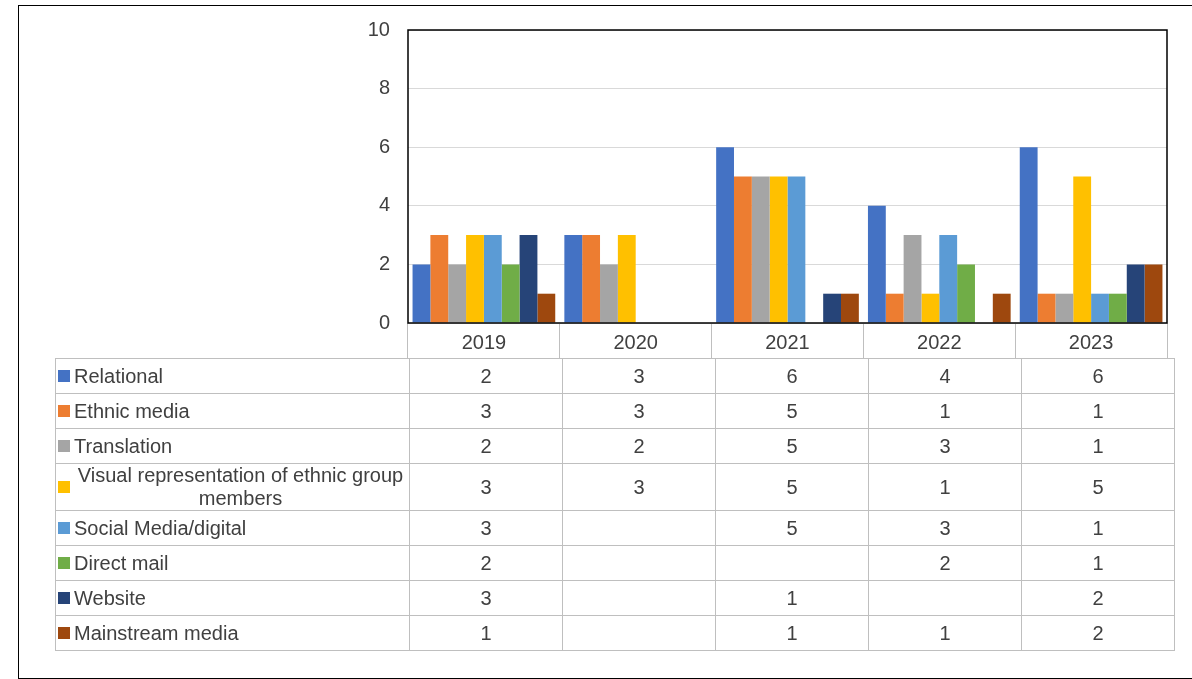 The height and width of the screenshot is (679, 1192). What do you see at coordinates (124, 446) in the screenshot?
I see `legend-label: Translation` at bounding box center [124, 446].